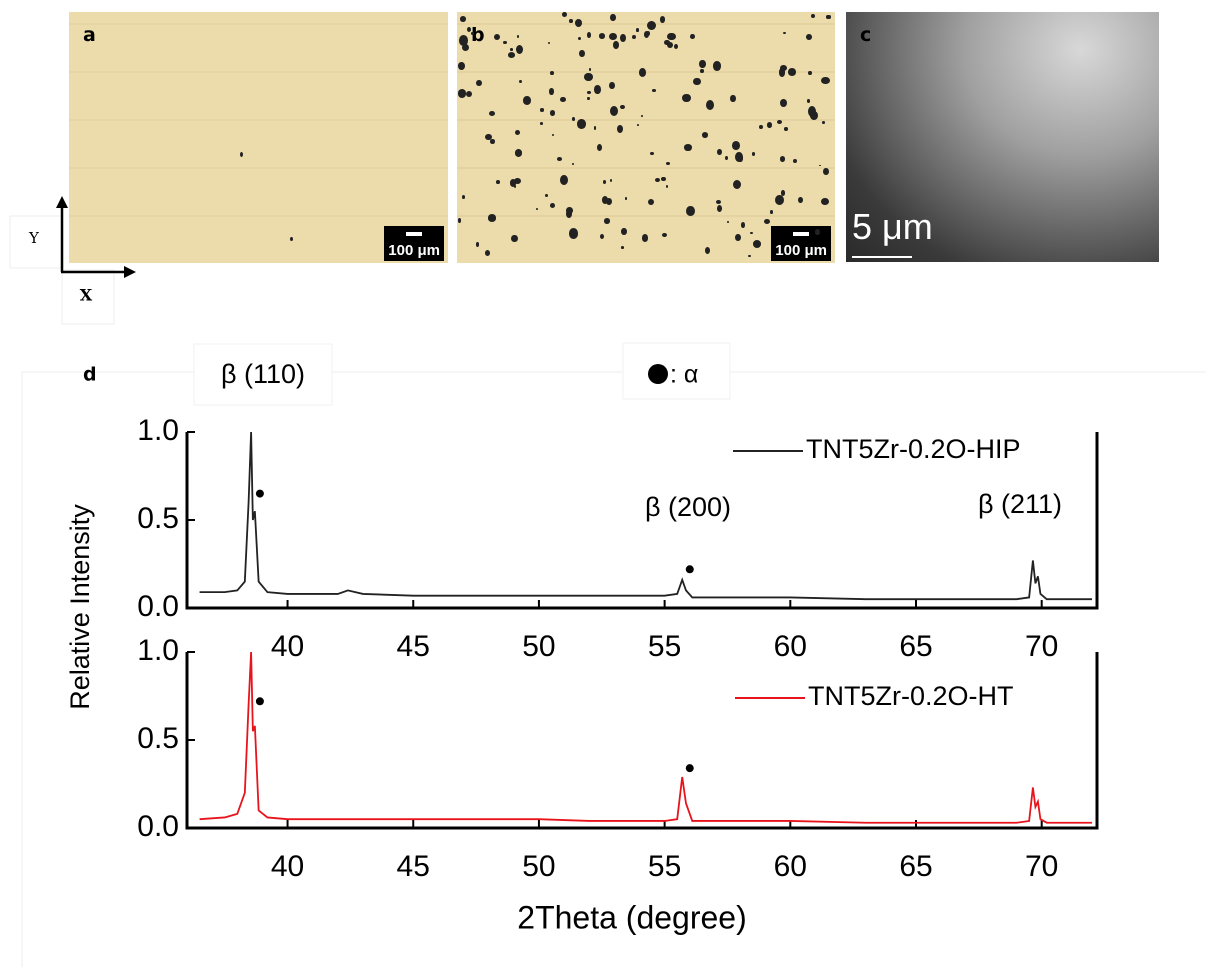  I want to click on axis-x-label: X, so click(86, 295).